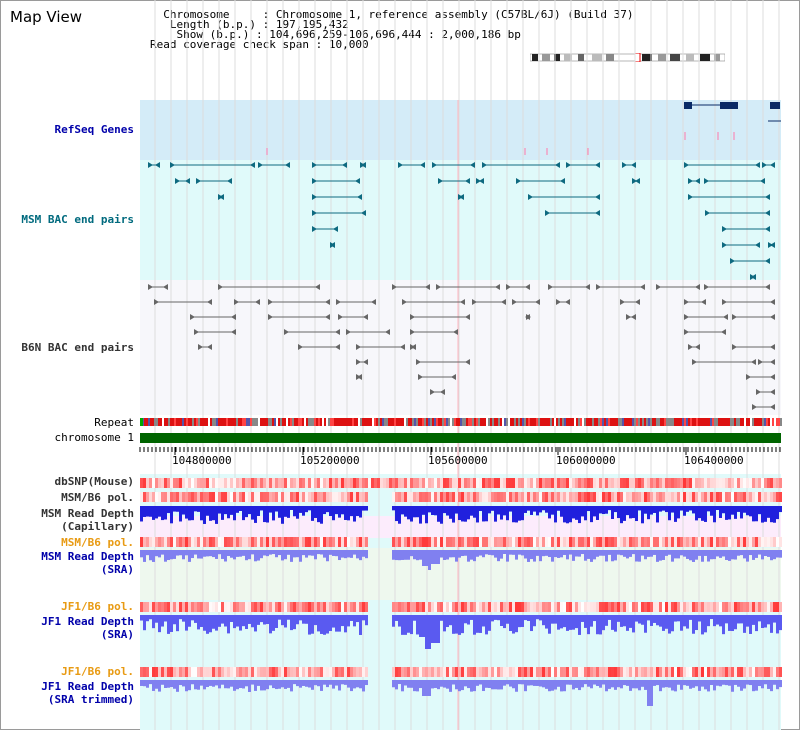  I want to click on track-label-dbsnp: dbSNP(Mouse), so click(94, 481).